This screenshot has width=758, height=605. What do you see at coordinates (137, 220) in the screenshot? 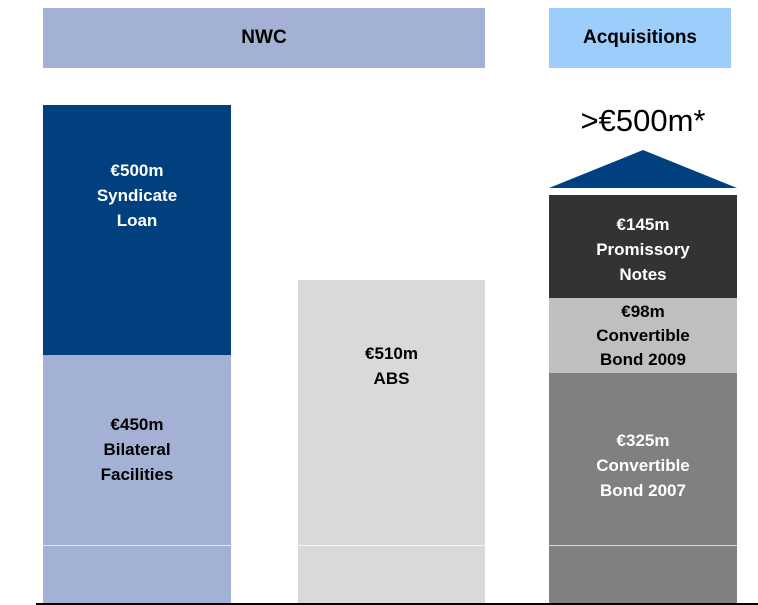
I see `label-line: Loan` at bounding box center [137, 220].